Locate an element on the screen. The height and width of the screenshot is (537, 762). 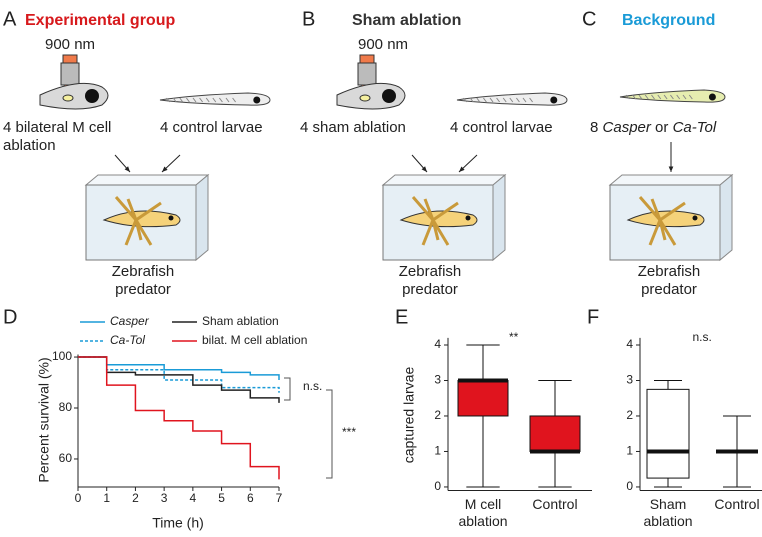
legend-label: Ca-Tol is located at coordinates (127, 340).